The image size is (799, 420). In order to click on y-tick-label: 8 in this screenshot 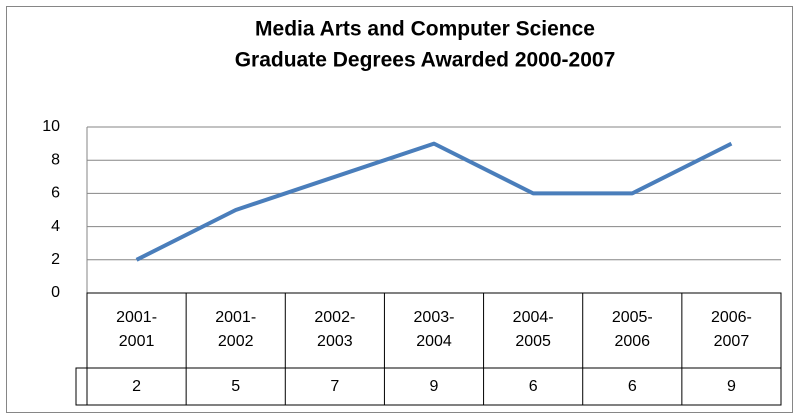, I will do `click(55, 159)`.